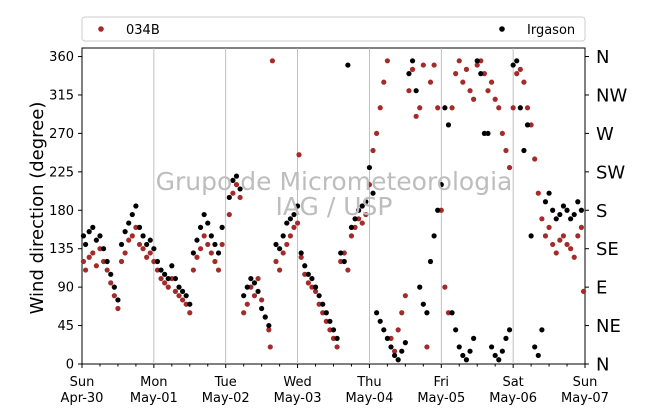 The width and height of the screenshot is (650, 409). What do you see at coordinates (611, 95) in the screenshot?
I see `compass-label: NW` at bounding box center [611, 95].